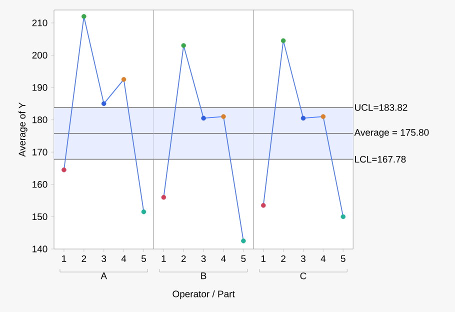 The width and height of the screenshot is (455, 312). Describe the element at coordinates (40, 55) in the screenshot. I see `y-tick-label: 200` at that location.